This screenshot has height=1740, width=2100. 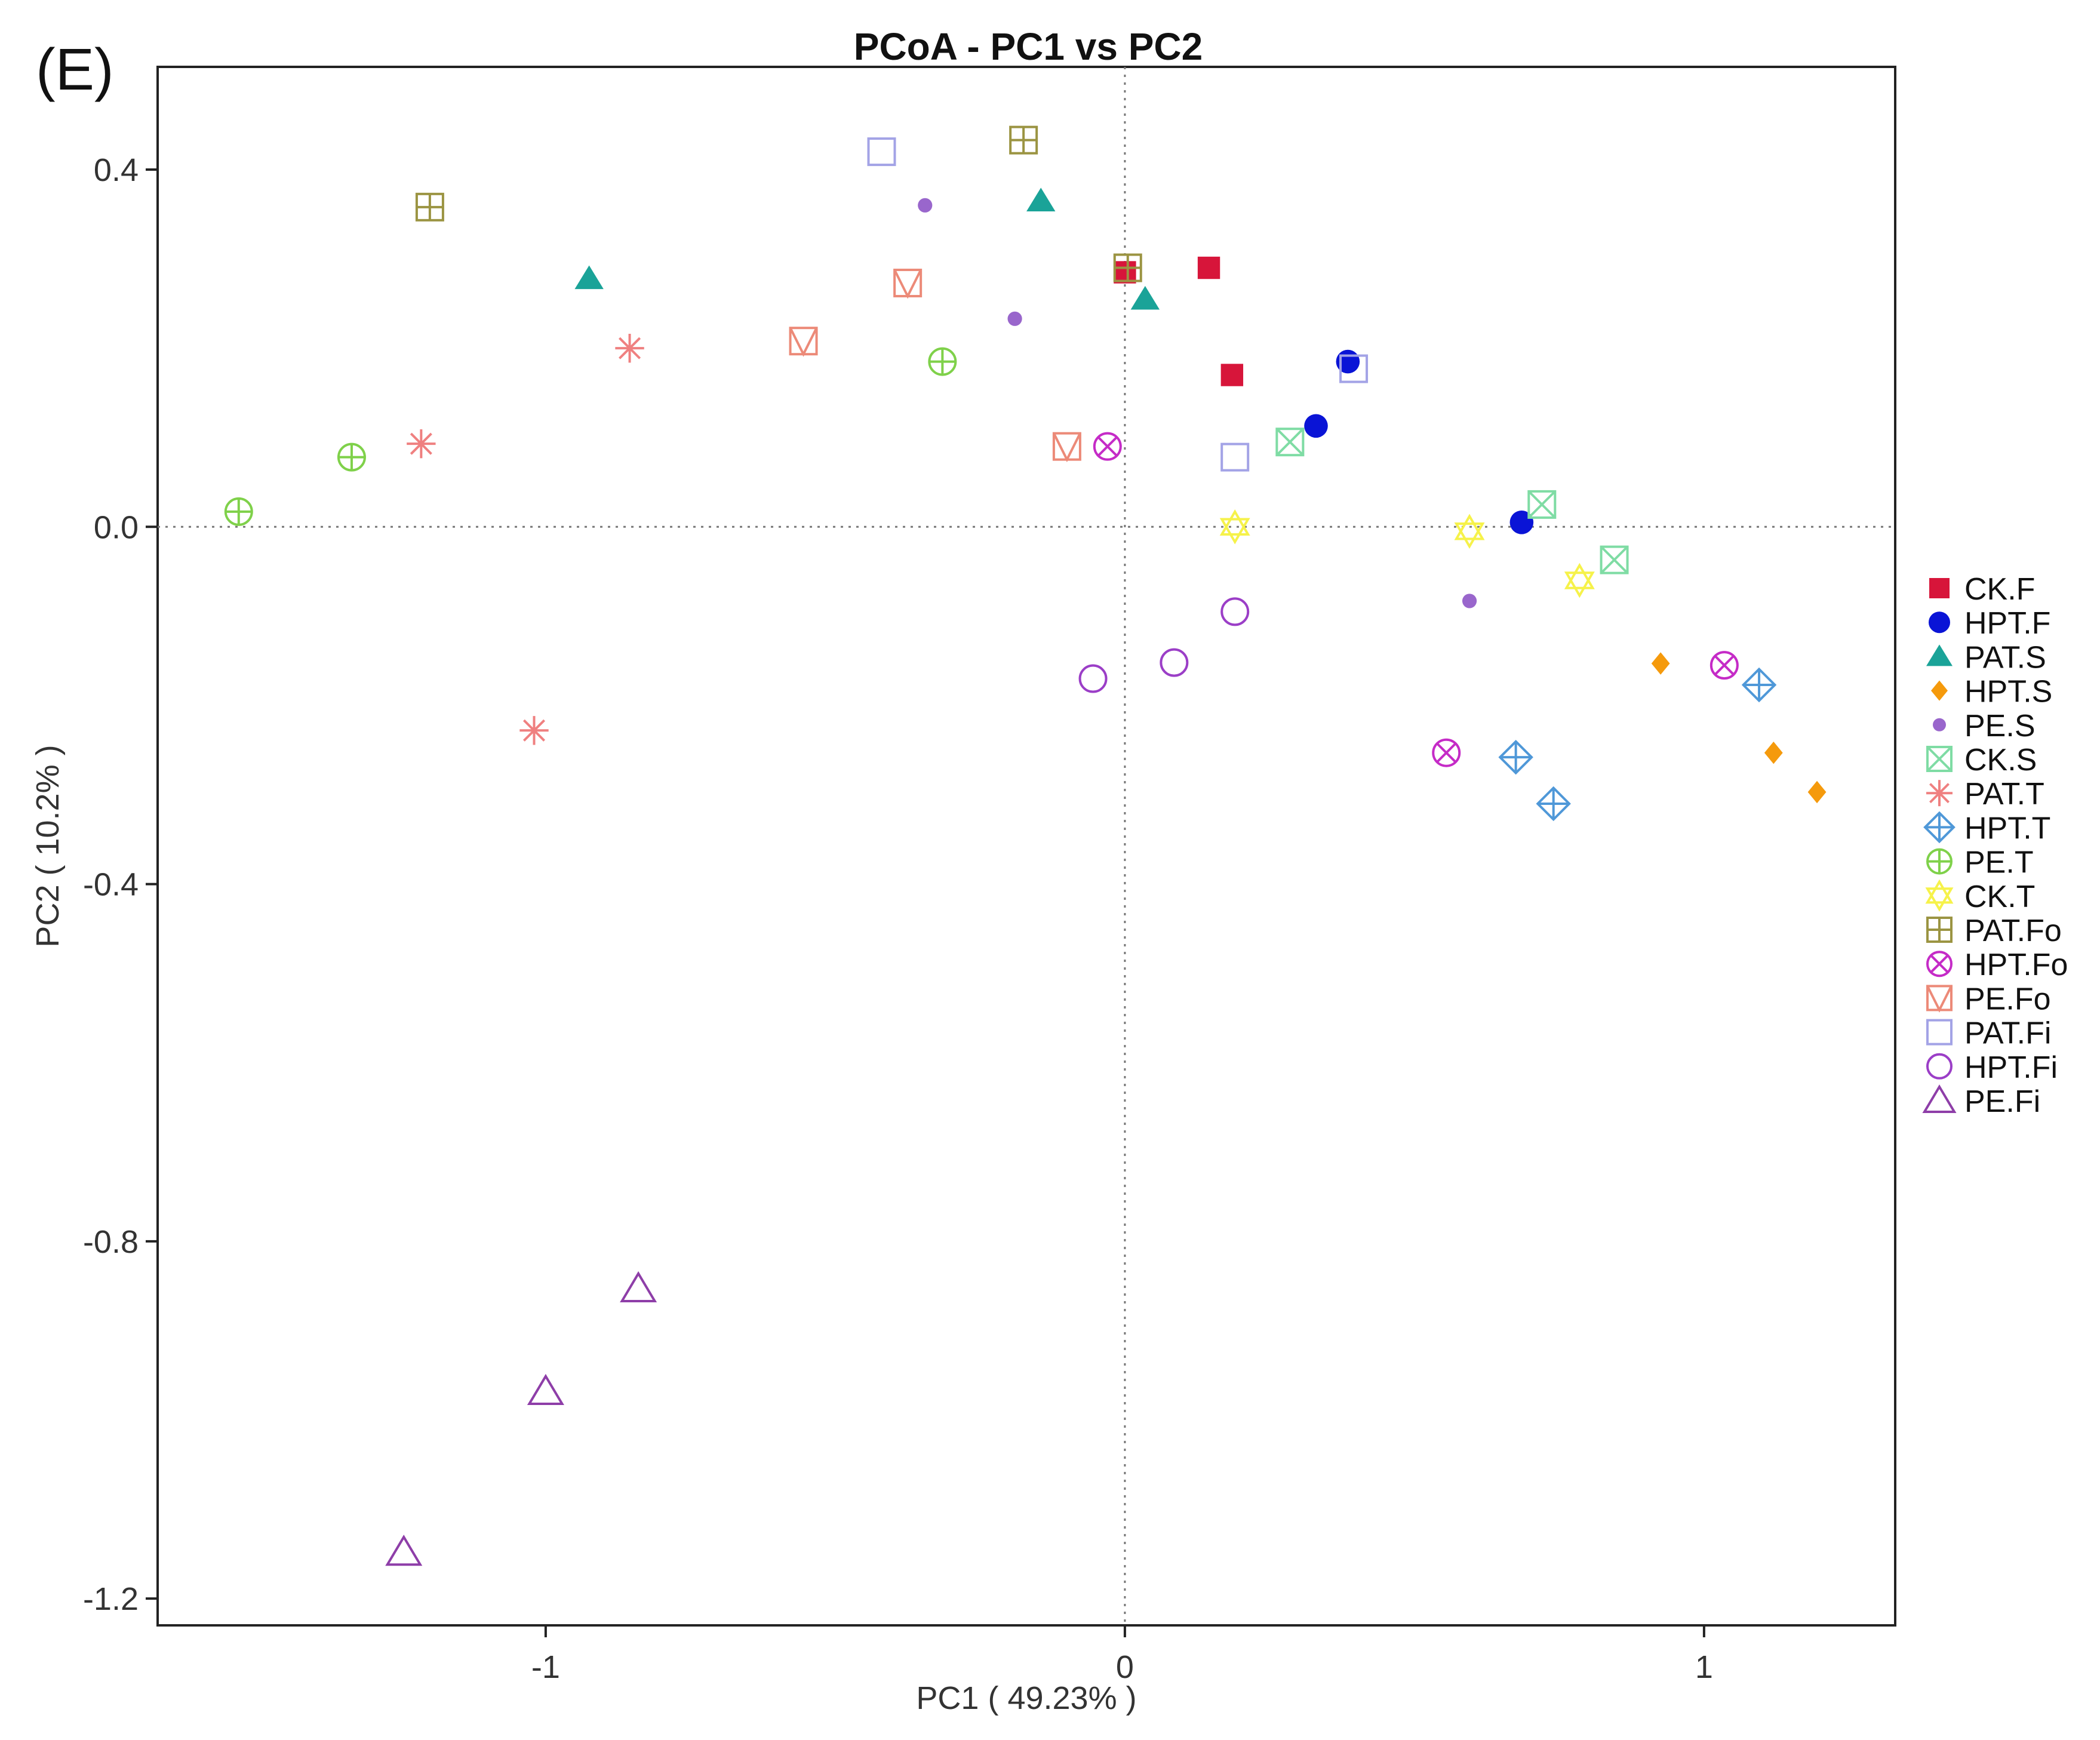 I want to click on y-tick-label: -0.8, so click(x=111, y=1242).